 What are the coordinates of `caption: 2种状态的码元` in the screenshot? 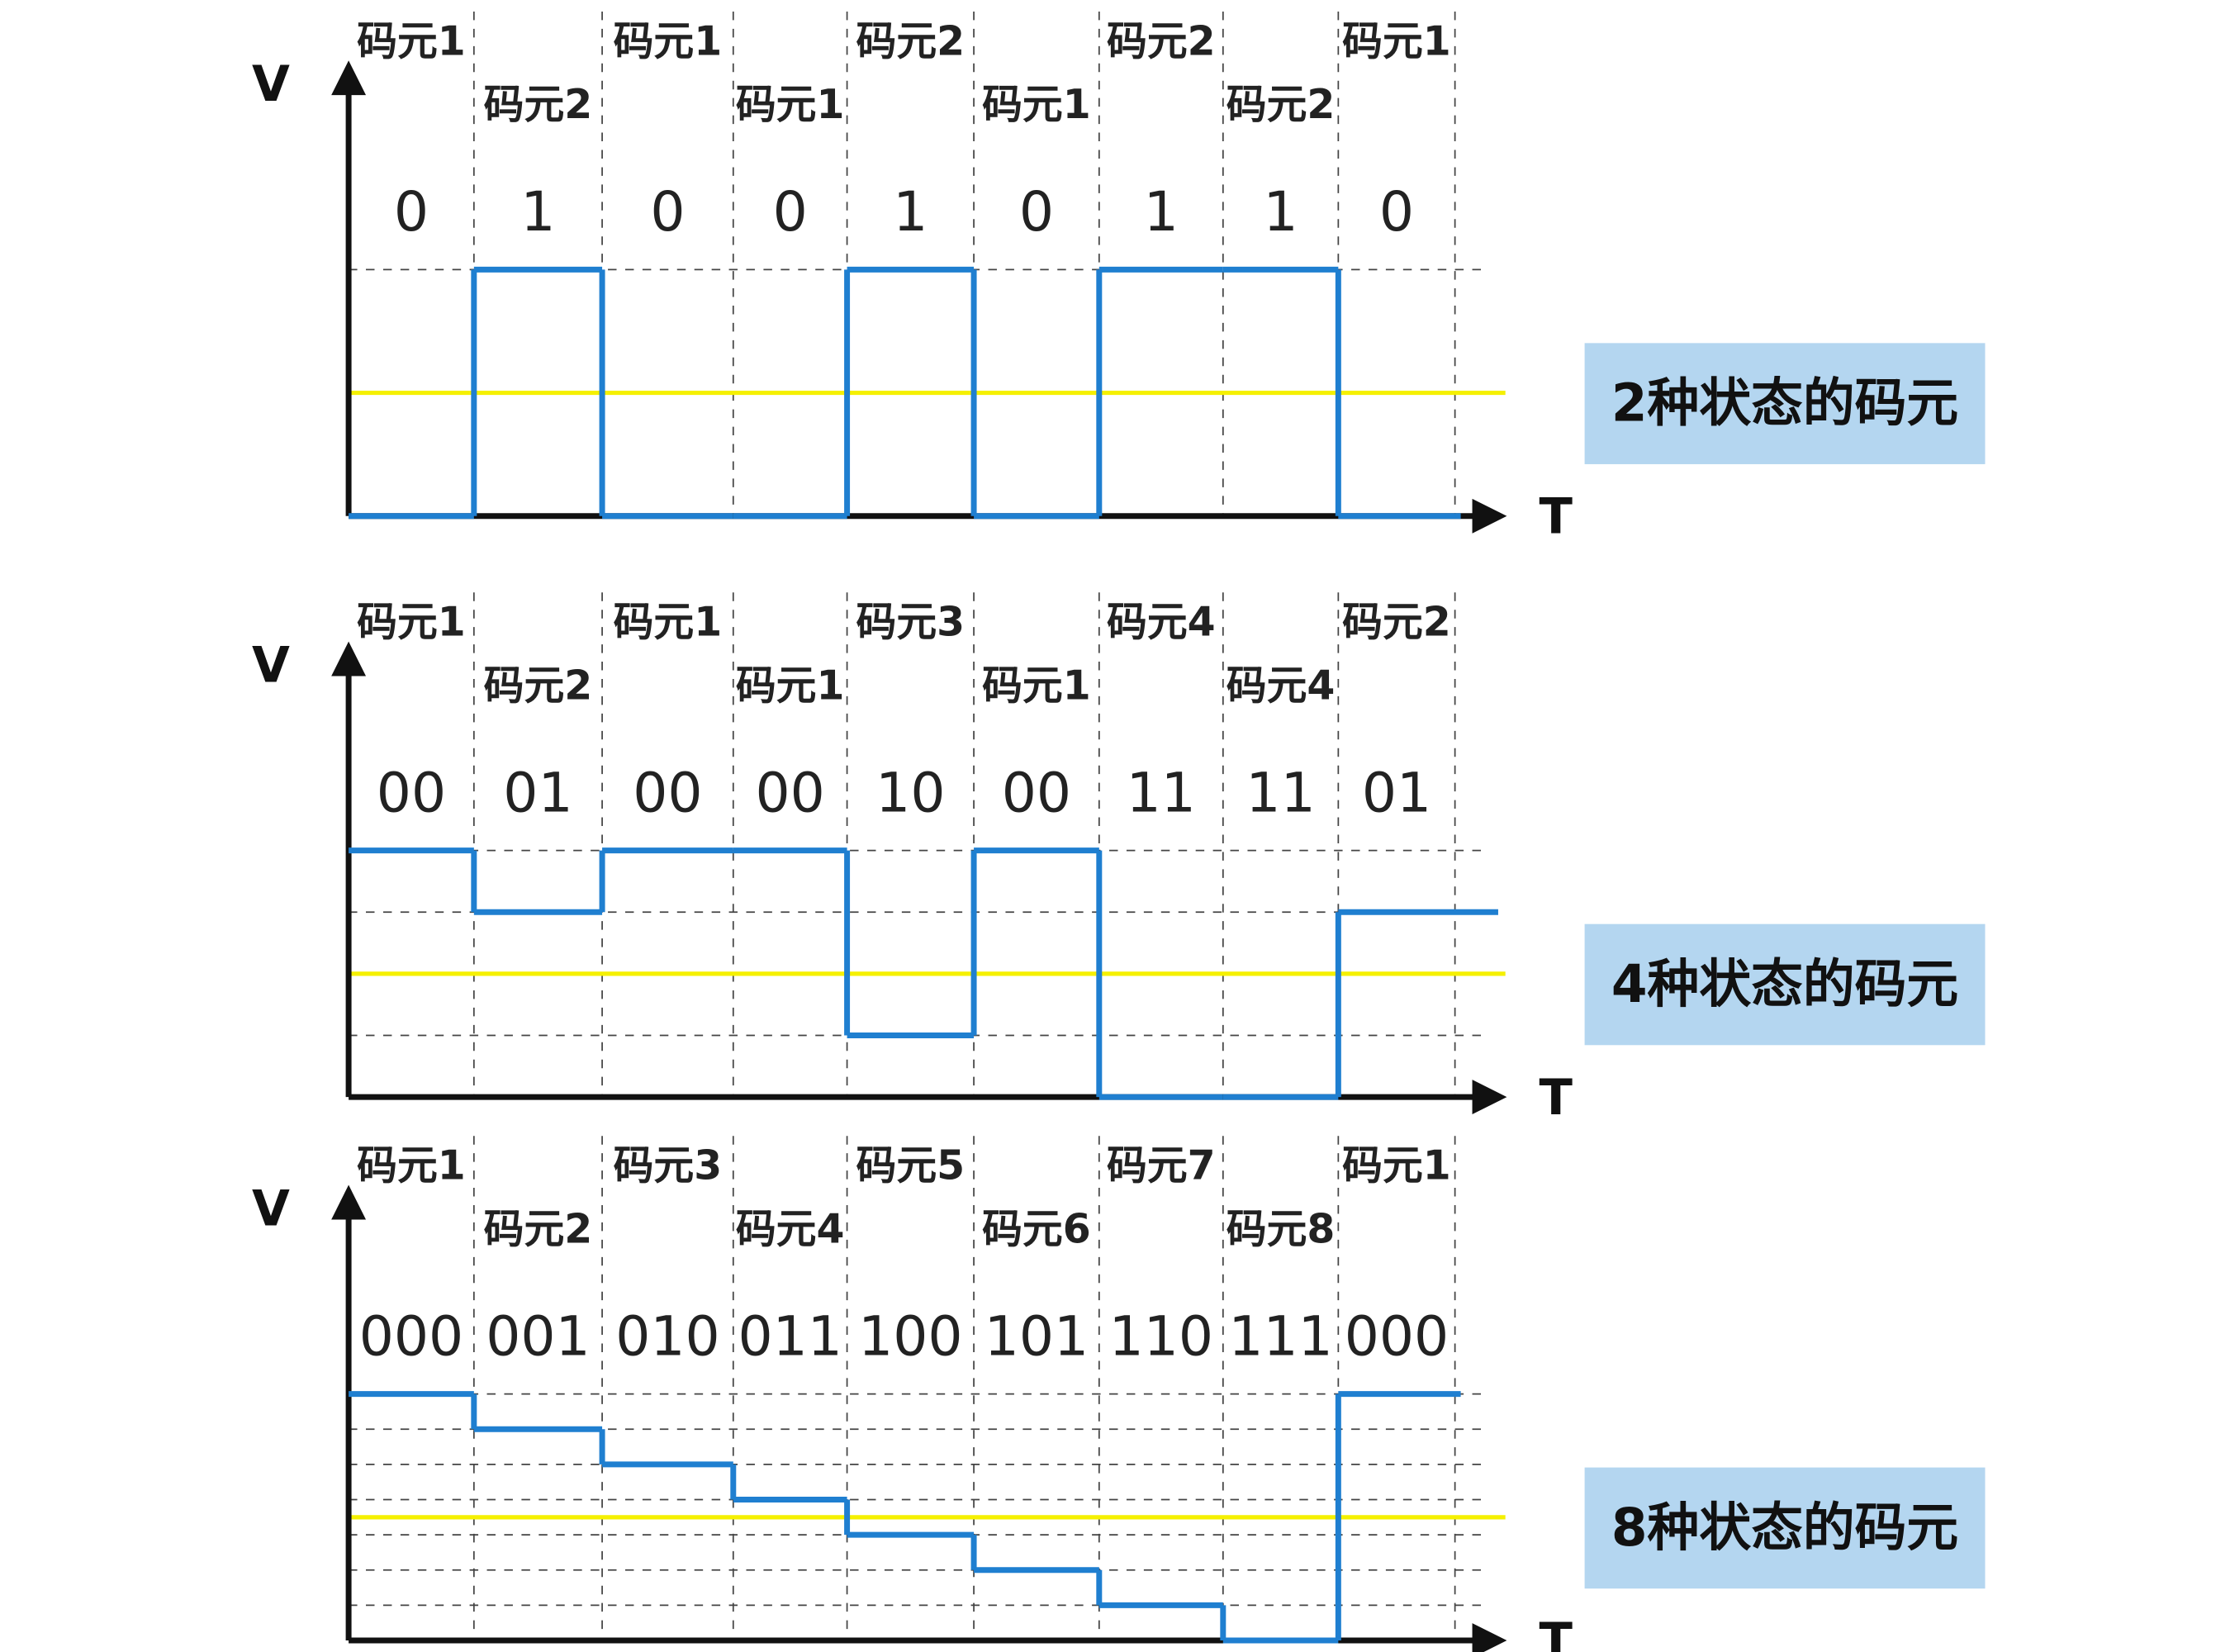 It's located at (1784, 403).